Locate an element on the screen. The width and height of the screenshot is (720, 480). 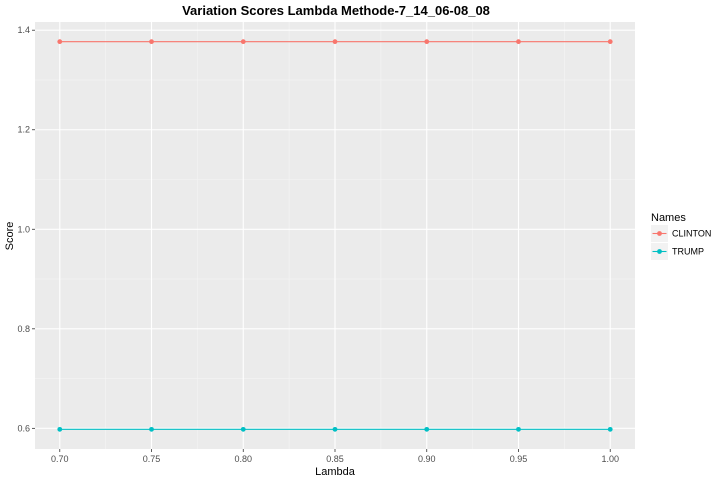
x-axis-title: Lambda is located at coordinates (335, 472).